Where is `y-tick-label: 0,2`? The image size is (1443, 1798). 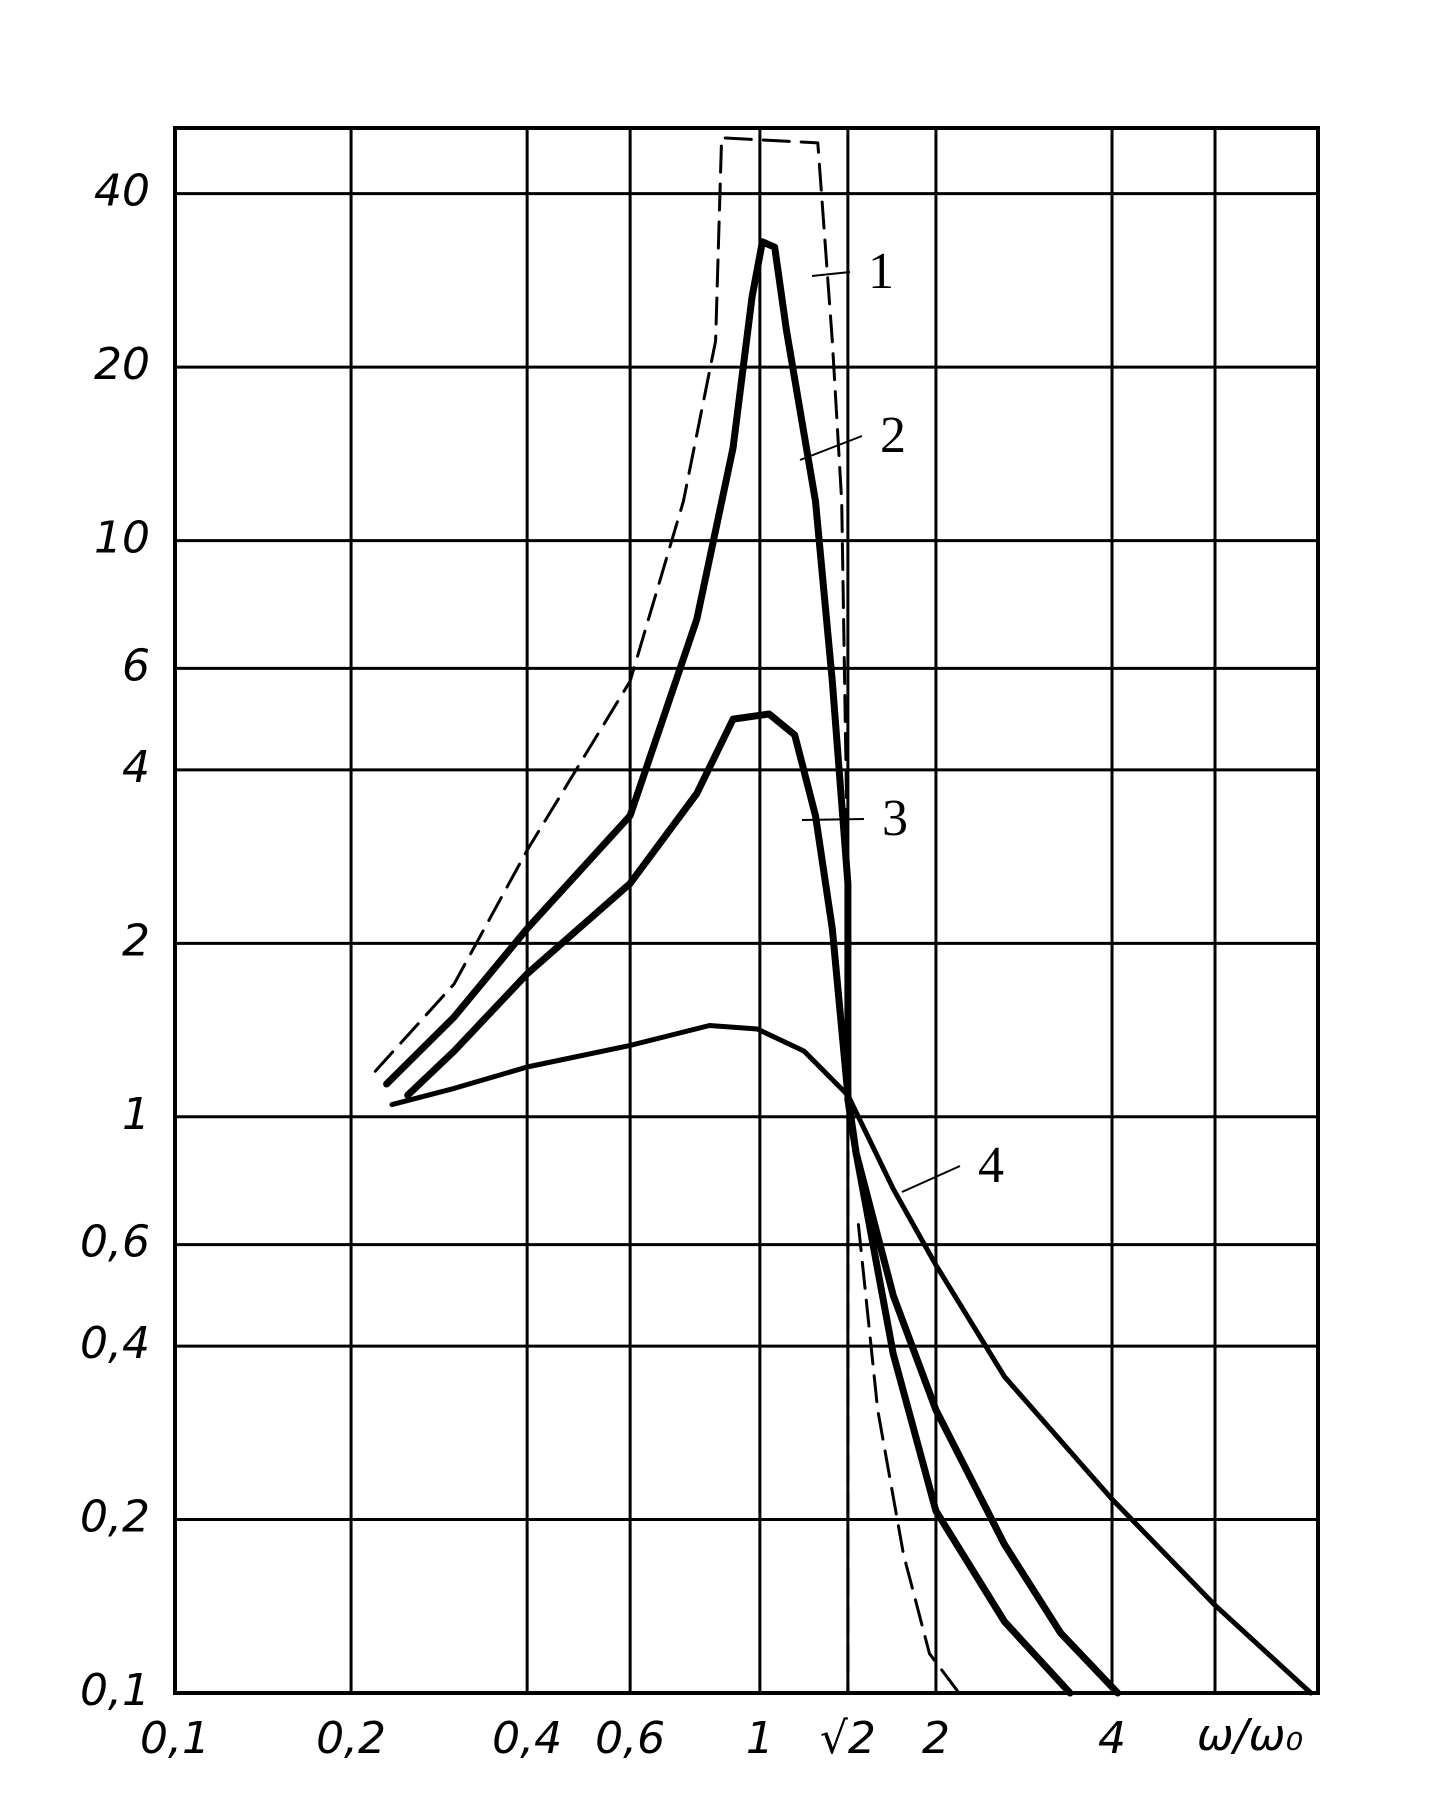
y-tick-label: 0,2 is located at coordinates (115, 1517).